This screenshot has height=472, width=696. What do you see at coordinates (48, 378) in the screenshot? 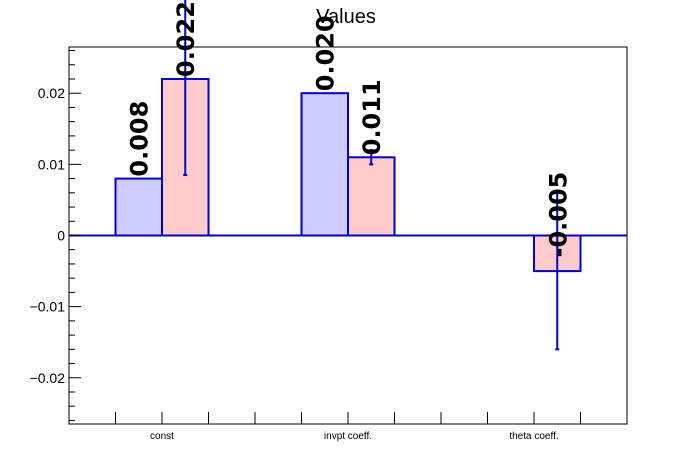
I see `y-tick-label: −0.02` at bounding box center [48, 378].